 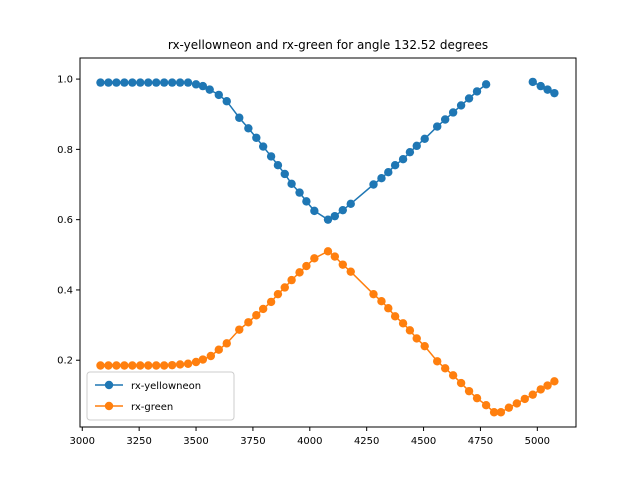 I want to click on y-tick-label: 0.8, so click(x=65, y=150).